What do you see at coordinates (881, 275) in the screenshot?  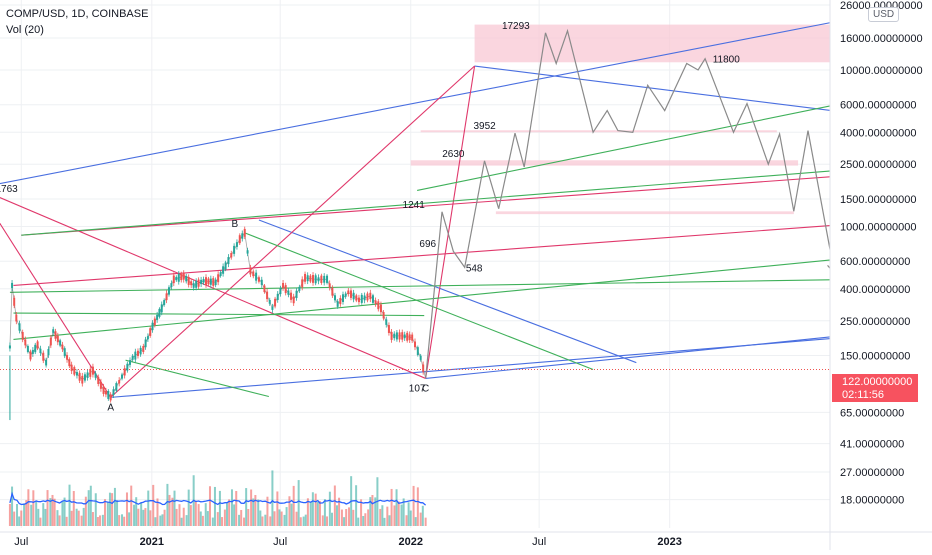 I see `y-axis-panel` at bounding box center [881, 275].